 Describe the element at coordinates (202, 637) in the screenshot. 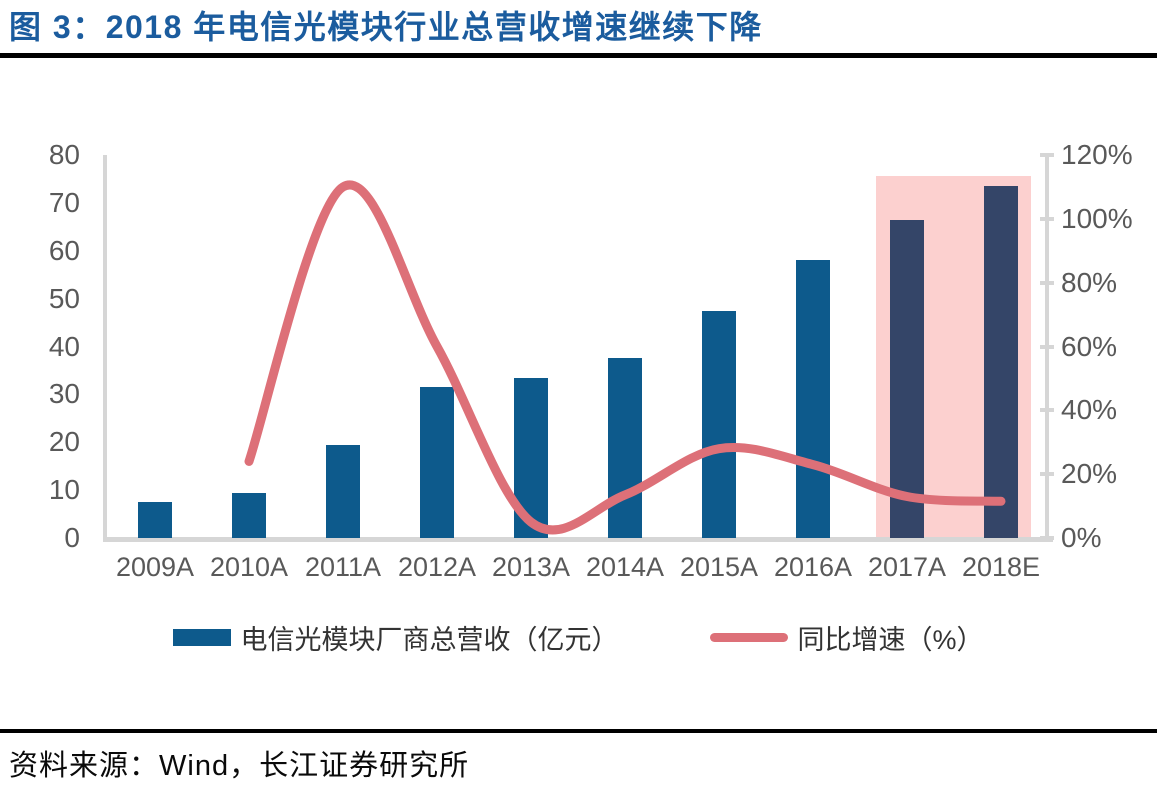

I see `revenue-bar-swatch` at that location.